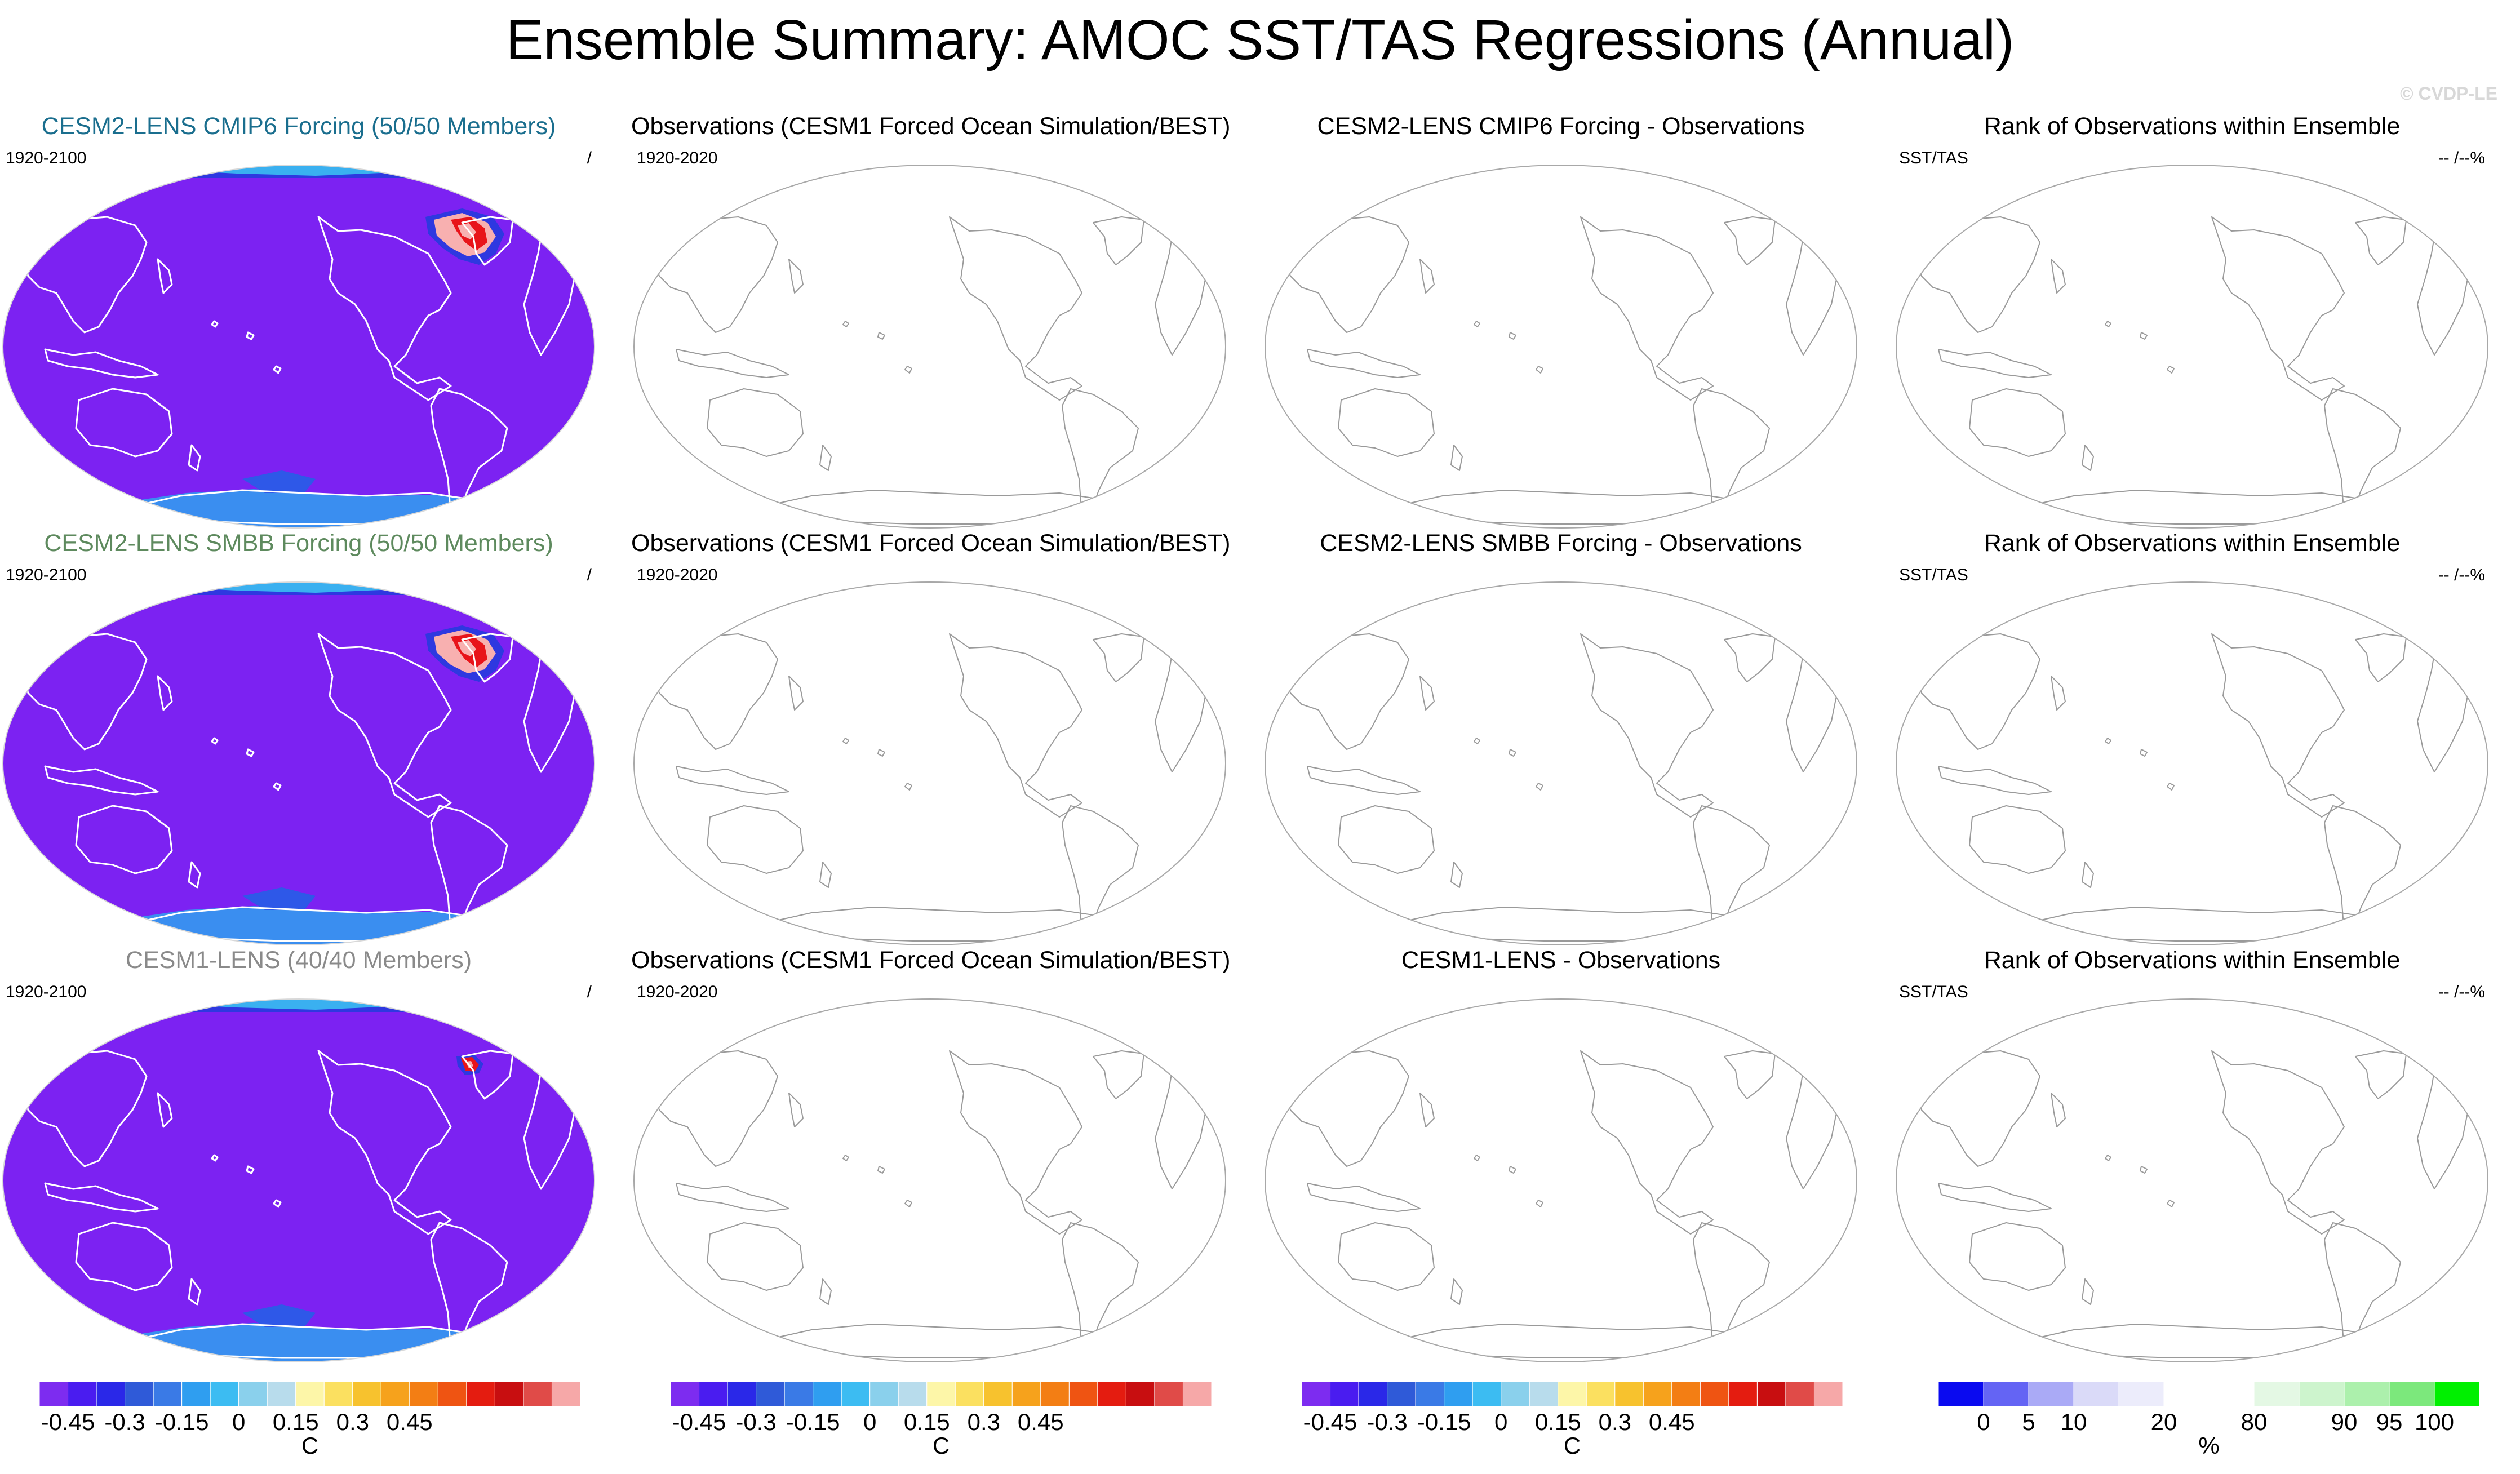 This screenshot has width=2520, height=1474. What do you see at coordinates (298, 960) in the screenshot?
I see `panel-title: CESM1-LENS (40/40 Members)` at bounding box center [298, 960].